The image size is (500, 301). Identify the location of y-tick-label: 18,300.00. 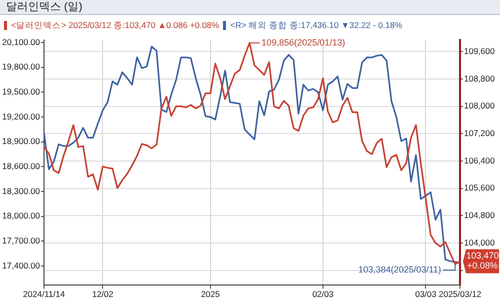
(21, 191).